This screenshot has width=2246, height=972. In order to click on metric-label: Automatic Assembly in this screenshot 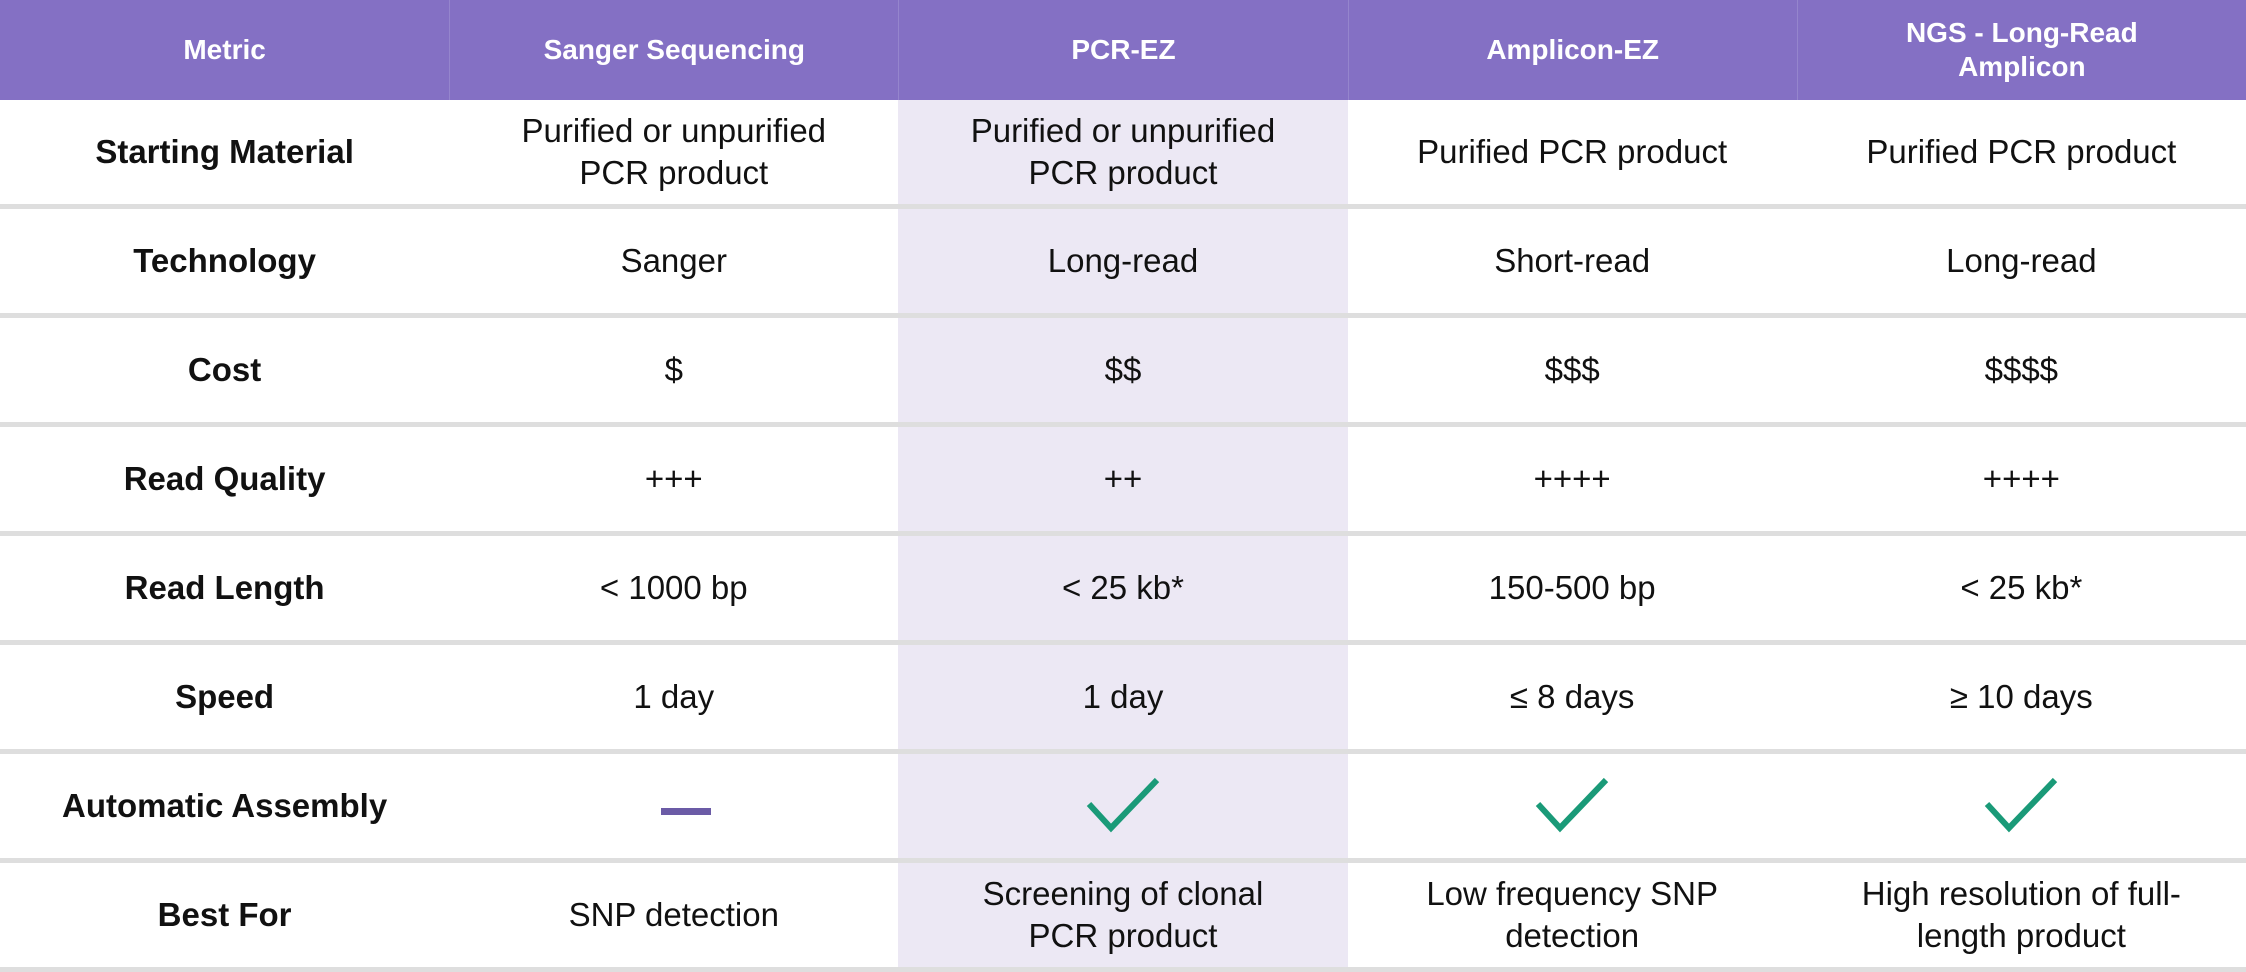, I will do `click(225, 808)`.